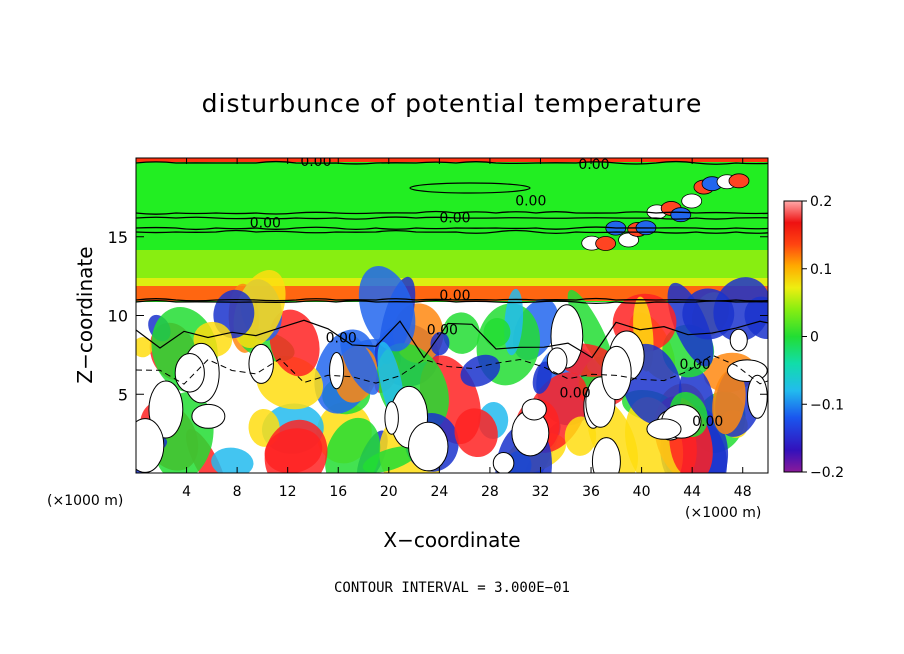 The height and width of the screenshot is (654, 904). Describe the element at coordinates (452, 103) in the screenshot. I see `chart-title: disturbunce of potential temperature` at that location.